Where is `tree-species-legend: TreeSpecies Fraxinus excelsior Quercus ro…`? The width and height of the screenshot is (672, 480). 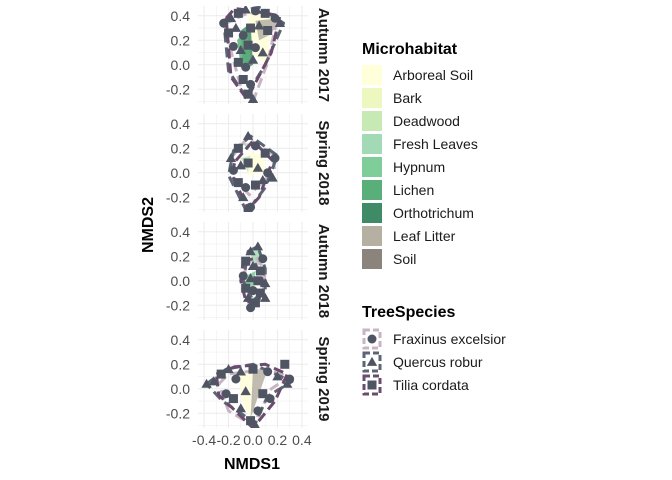 tree-species-legend: TreeSpecies Fraxinus excelsior Quercus ro… is located at coordinates (434, 350).